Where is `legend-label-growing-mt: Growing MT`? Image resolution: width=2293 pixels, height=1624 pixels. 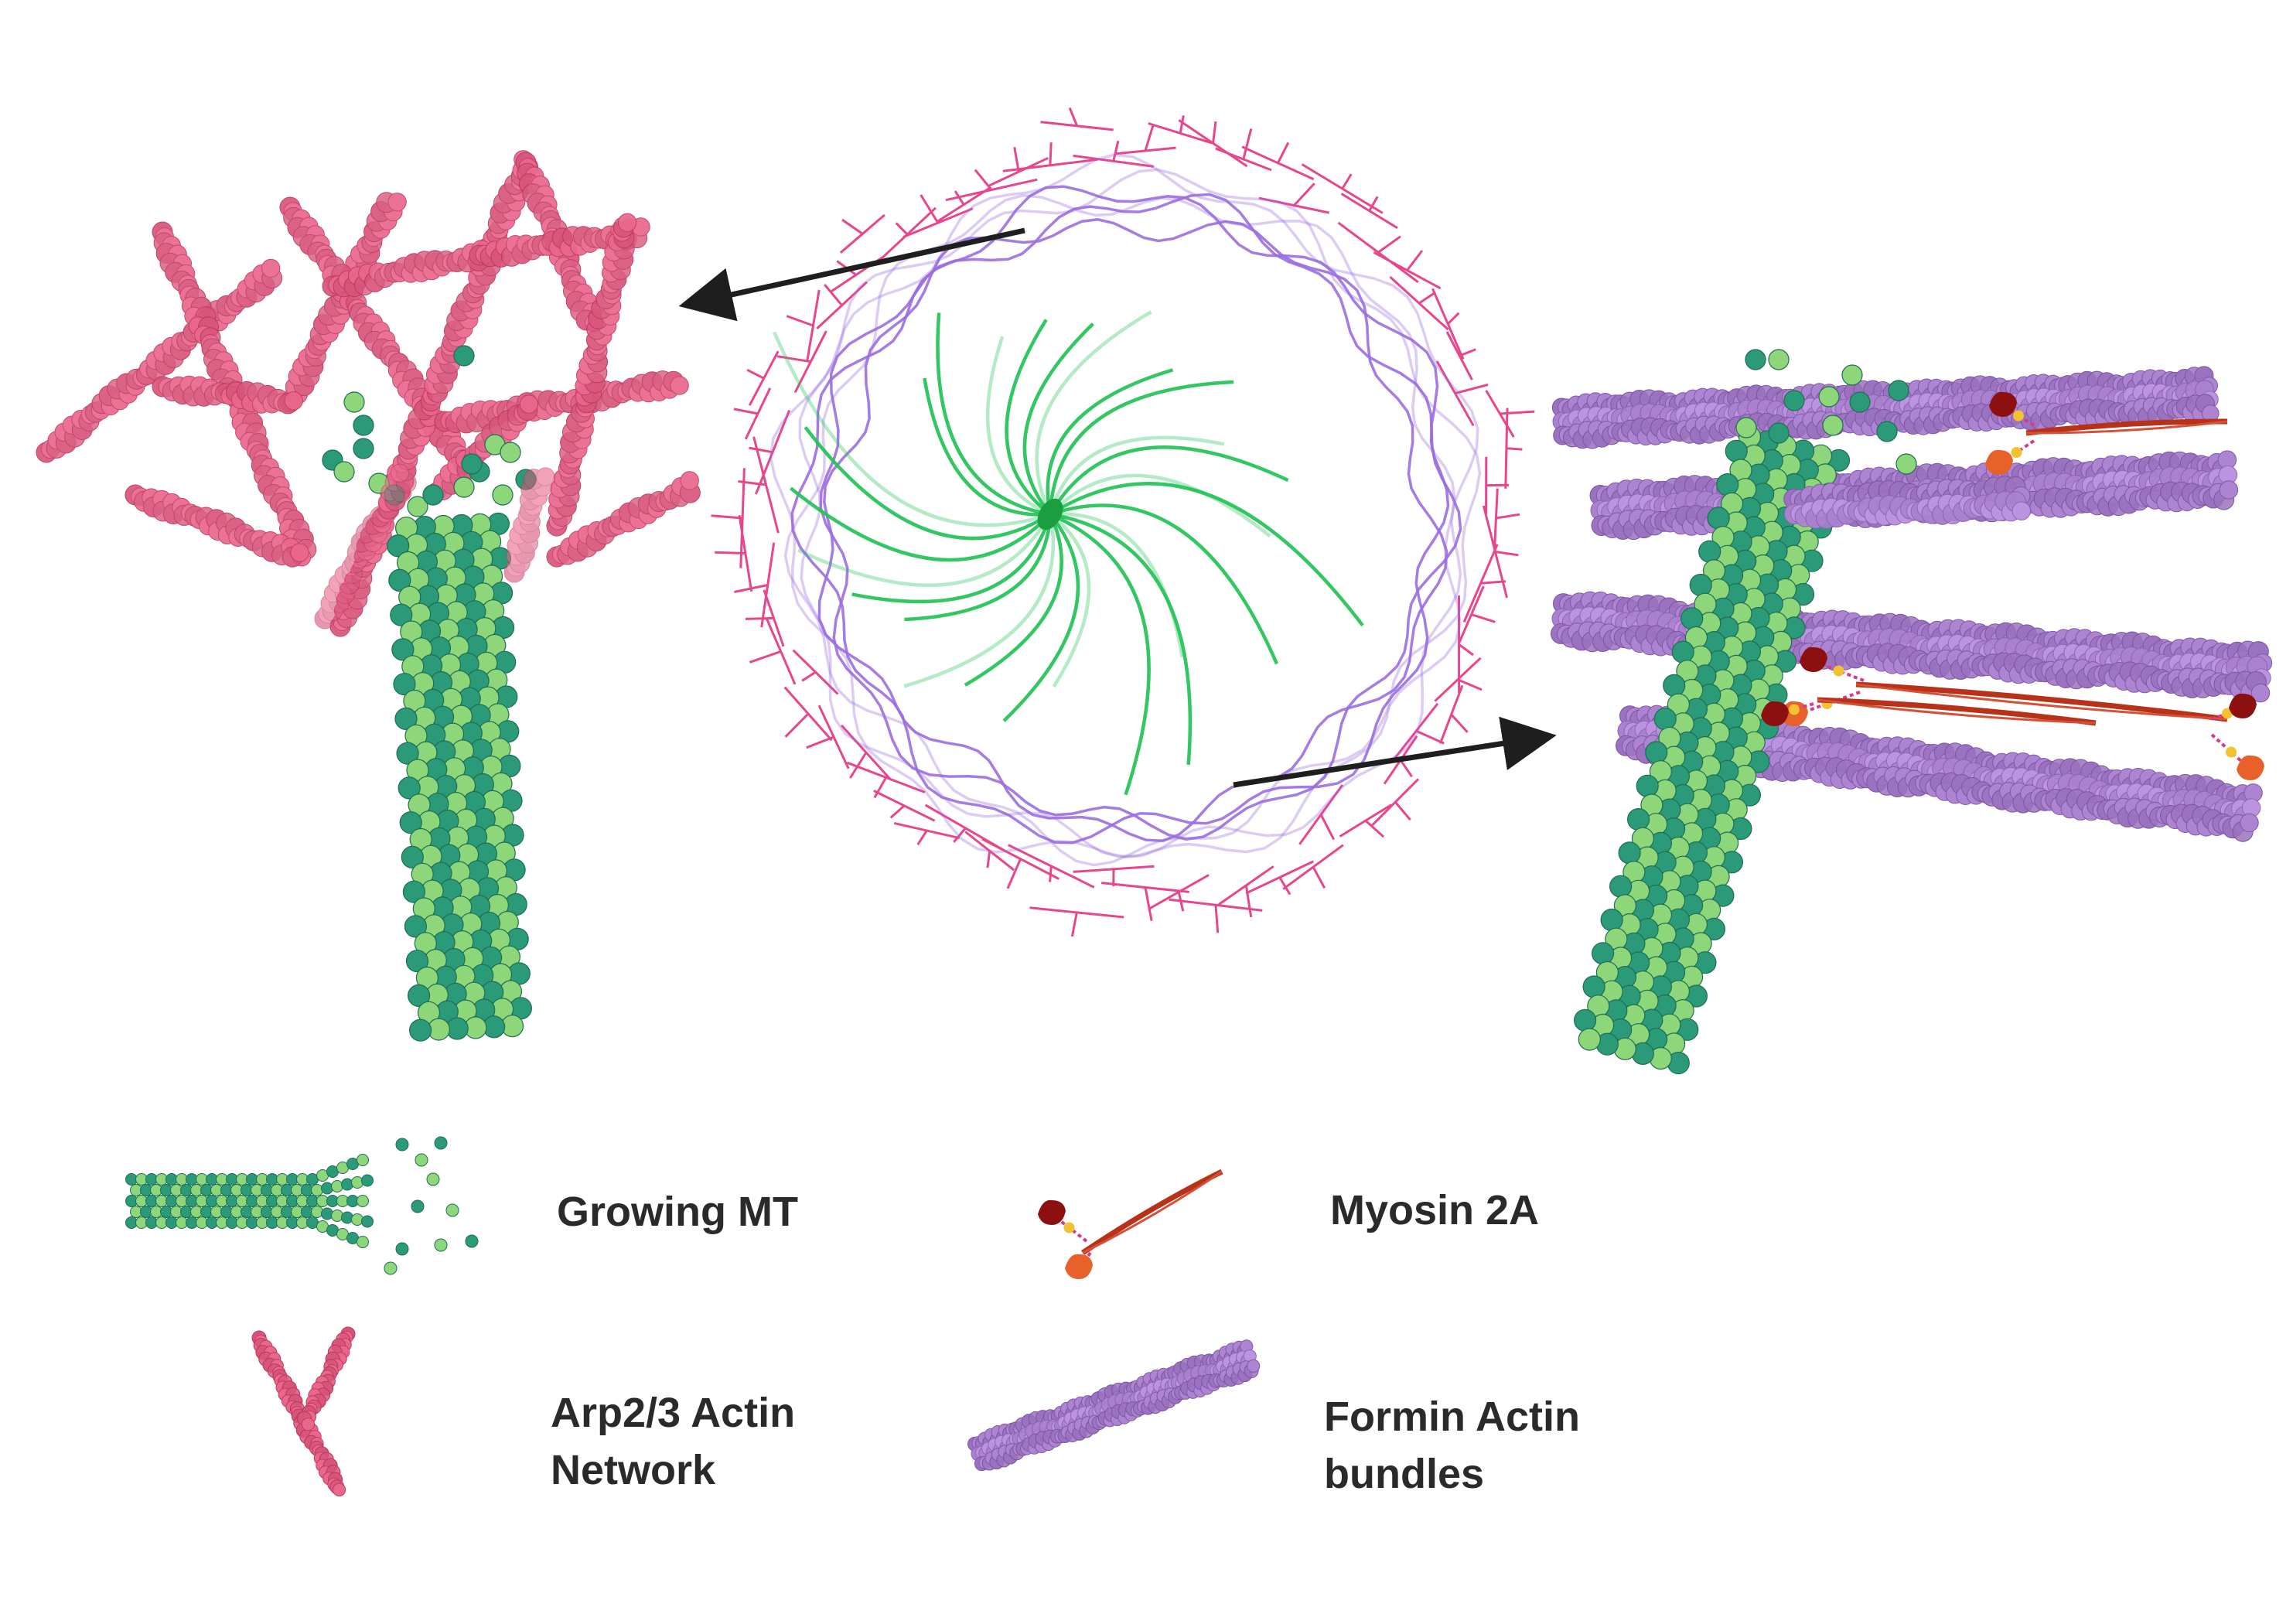
legend-label-growing-mt: Growing MT is located at coordinates (677, 1211).